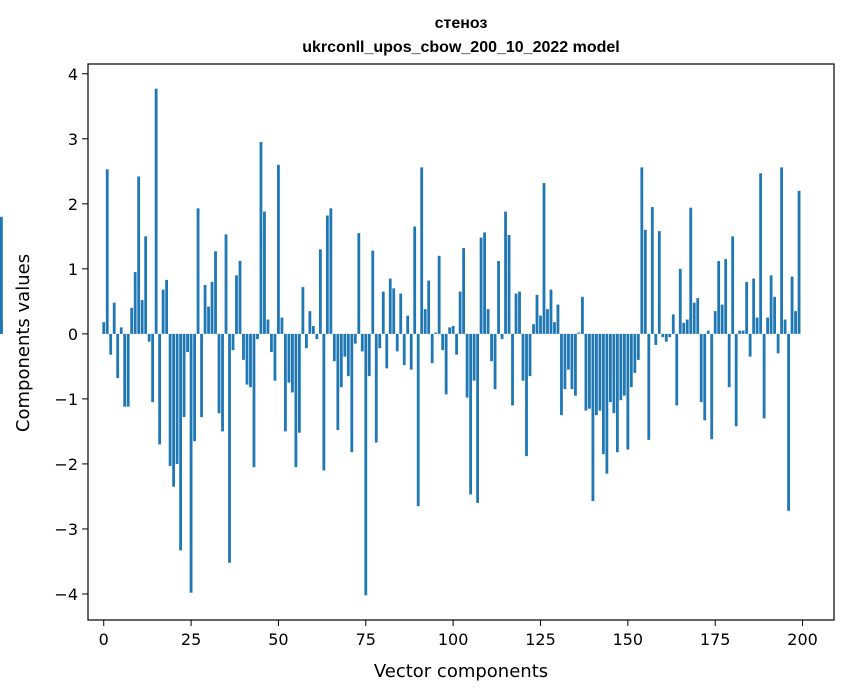  What do you see at coordinates (540, 639) in the screenshot?
I see `x-tick-label: 125` at bounding box center [540, 639].